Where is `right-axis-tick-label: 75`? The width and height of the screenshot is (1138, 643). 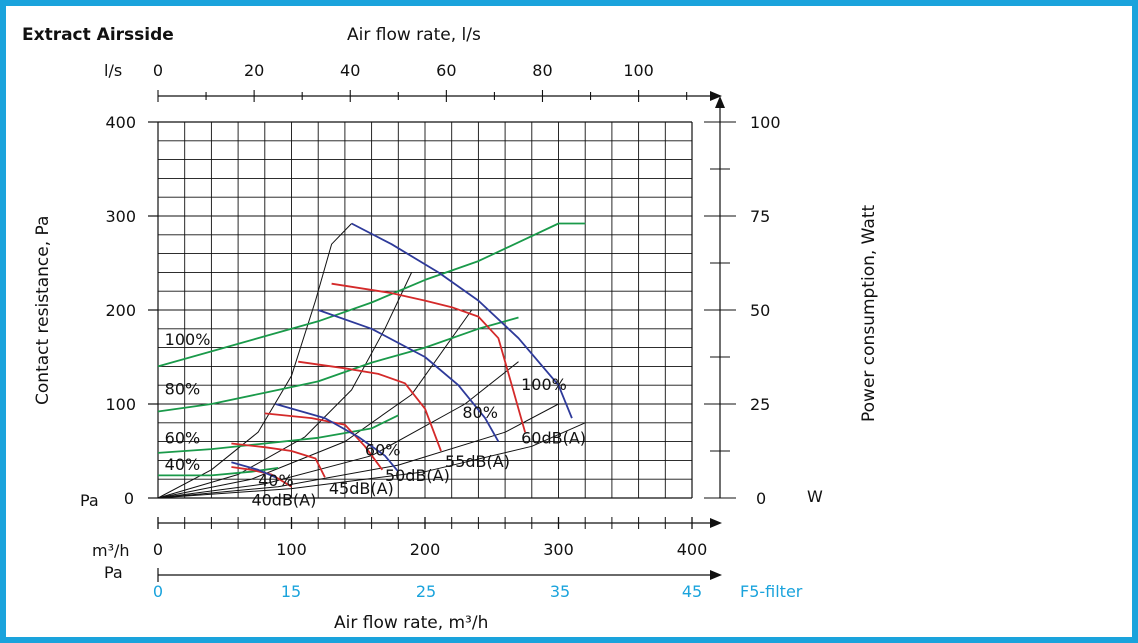
right-axis-tick-label: 75 is located at coordinates (760, 216).